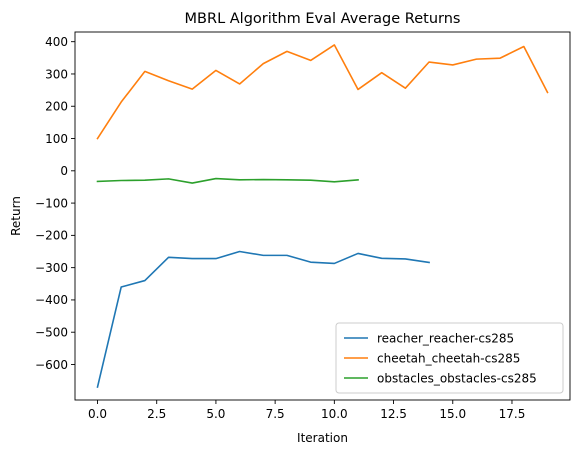  What do you see at coordinates (457, 378) in the screenshot?
I see `legend-label: obstacles_obstacles-cs285` at bounding box center [457, 378].